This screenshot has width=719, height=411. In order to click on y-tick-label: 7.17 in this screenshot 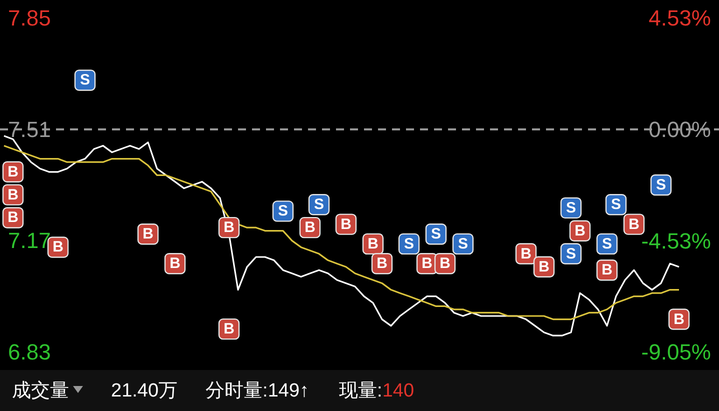, I will do `click(29, 241)`.